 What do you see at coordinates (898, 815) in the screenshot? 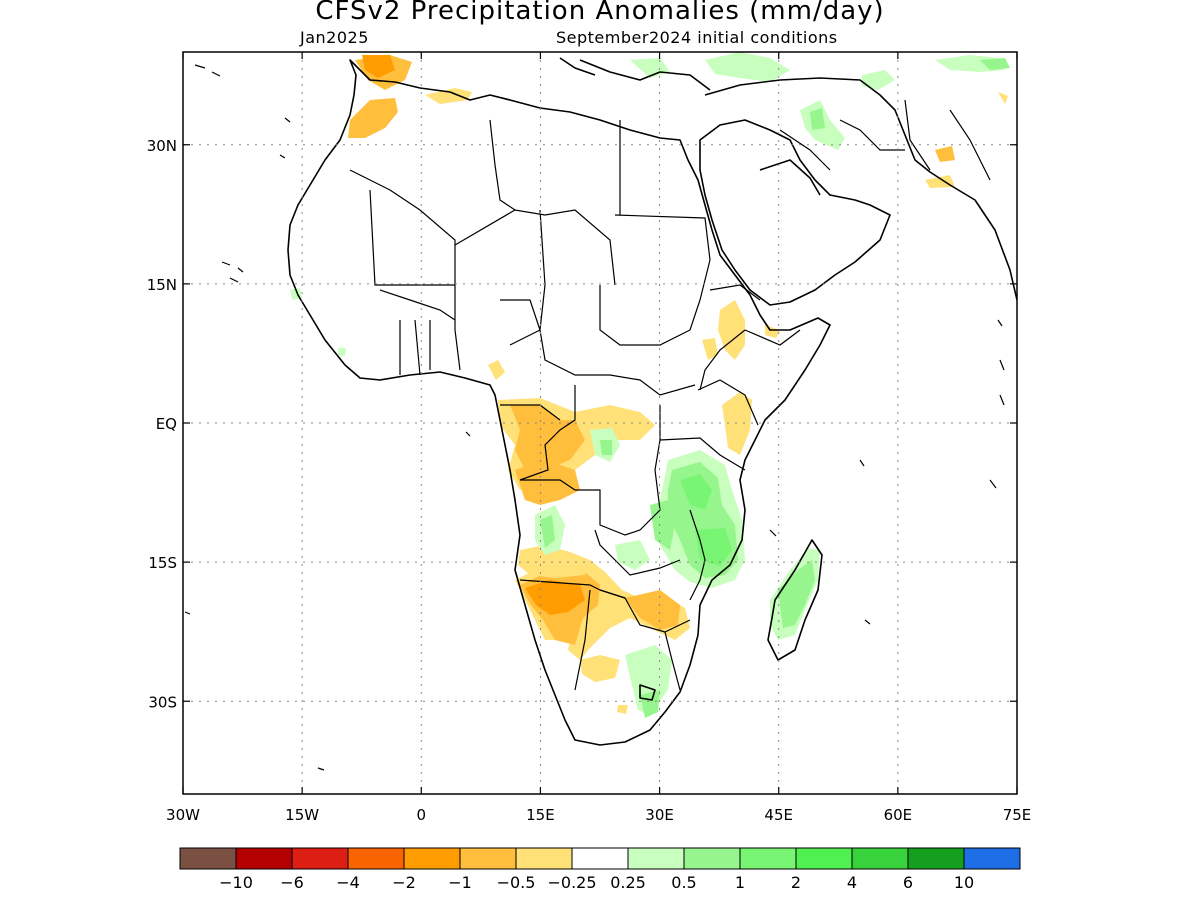
I see `x-tick-label: 60E` at bounding box center [898, 815].